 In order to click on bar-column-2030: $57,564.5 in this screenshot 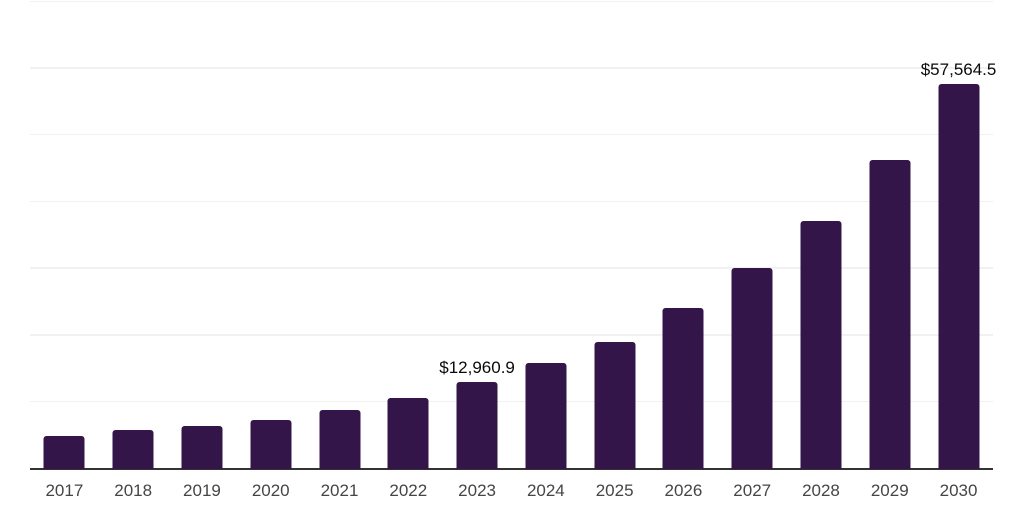, I will do `click(958, 234)`.